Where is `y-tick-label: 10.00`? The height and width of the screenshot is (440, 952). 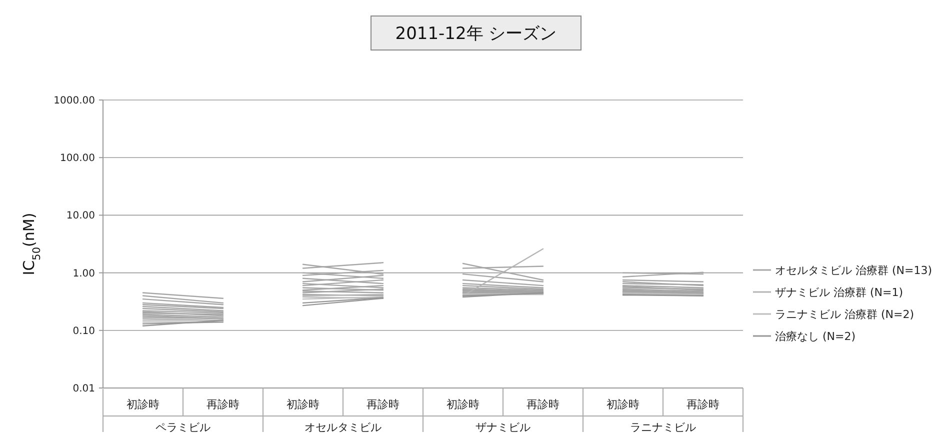
y-tick-label: 10.00 is located at coordinates (80, 216).